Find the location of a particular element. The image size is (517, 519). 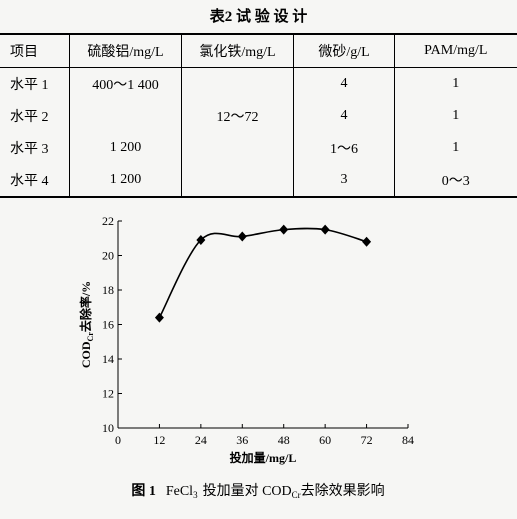

x-tick-label: 24 is located at coordinates (201, 440).